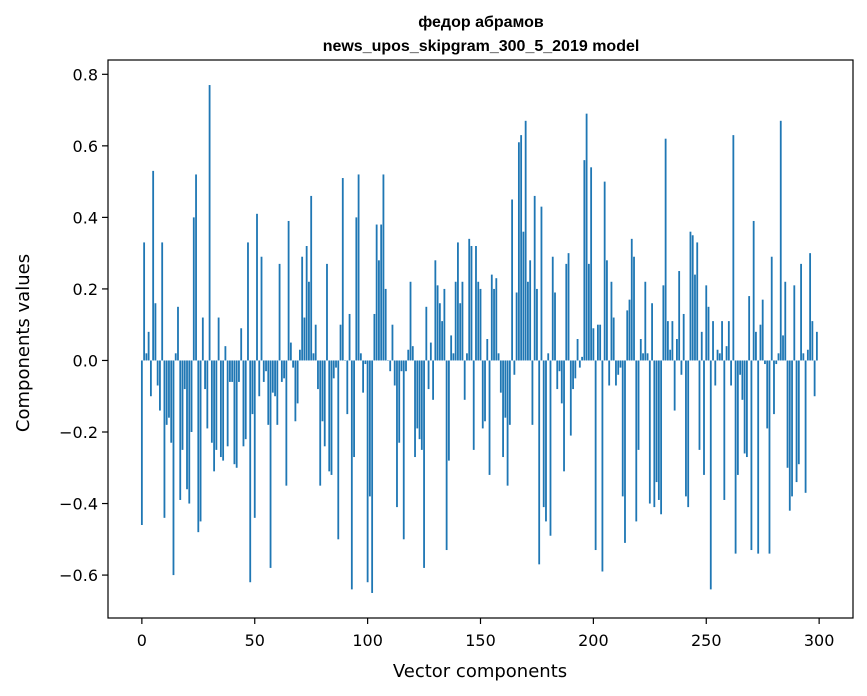 This screenshot has height=696, width=867. Describe the element at coordinates (481, 46) in the screenshot. I see `chart-subtitle: news_upos_skipgram_300_5_2019 model` at that location.